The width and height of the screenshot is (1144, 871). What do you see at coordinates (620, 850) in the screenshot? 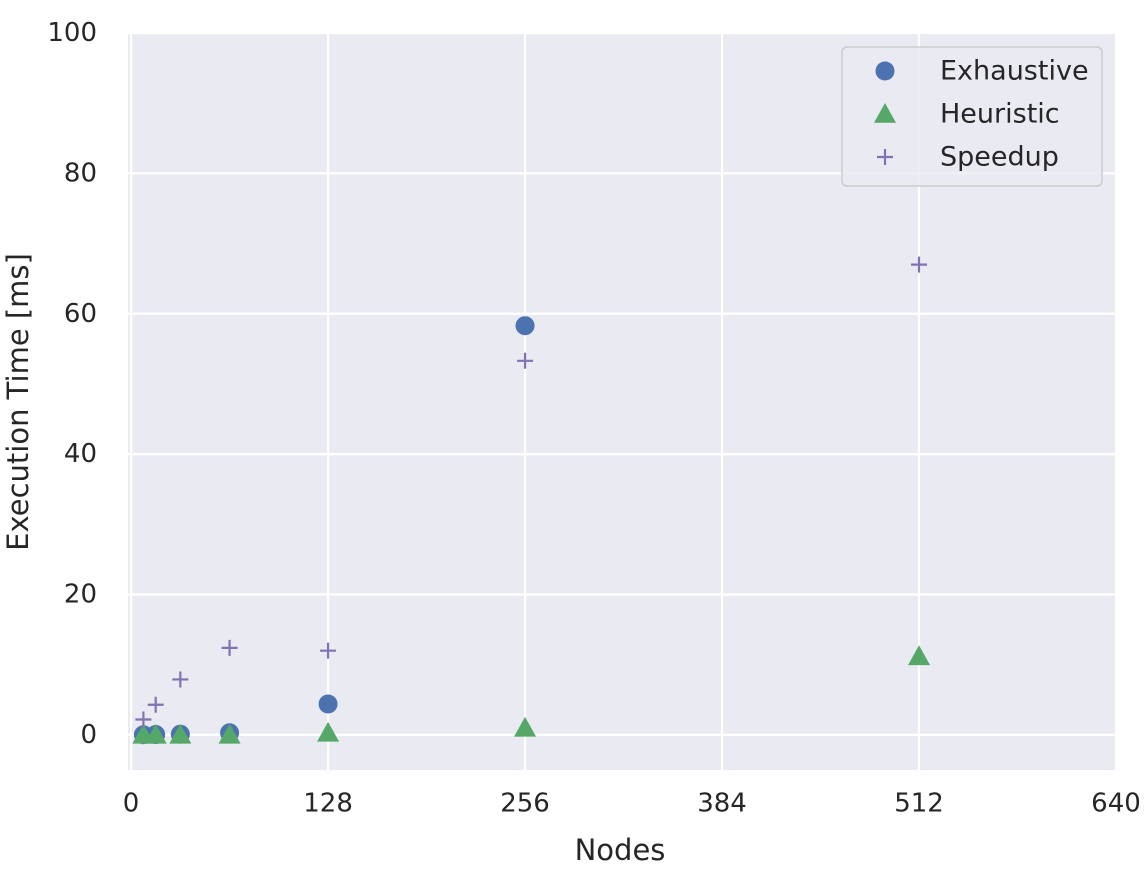
I see `x-axis-label: Nodes` at bounding box center [620, 850].